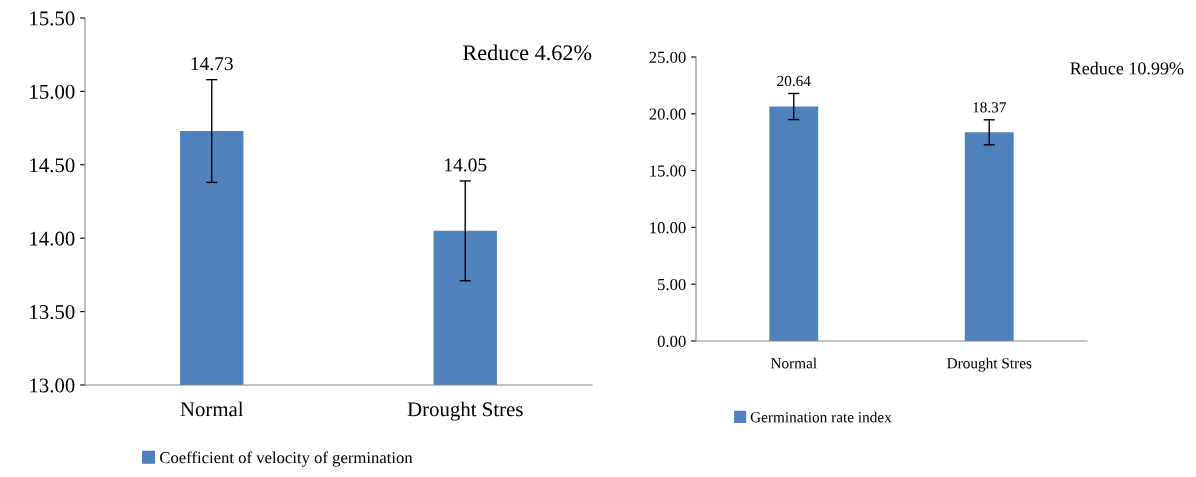 This screenshot has width=1196, height=477. What do you see at coordinates (52, 18) in the screenshot?
I see `y-tick-label: 15.50` at bounding box center [52, 18].